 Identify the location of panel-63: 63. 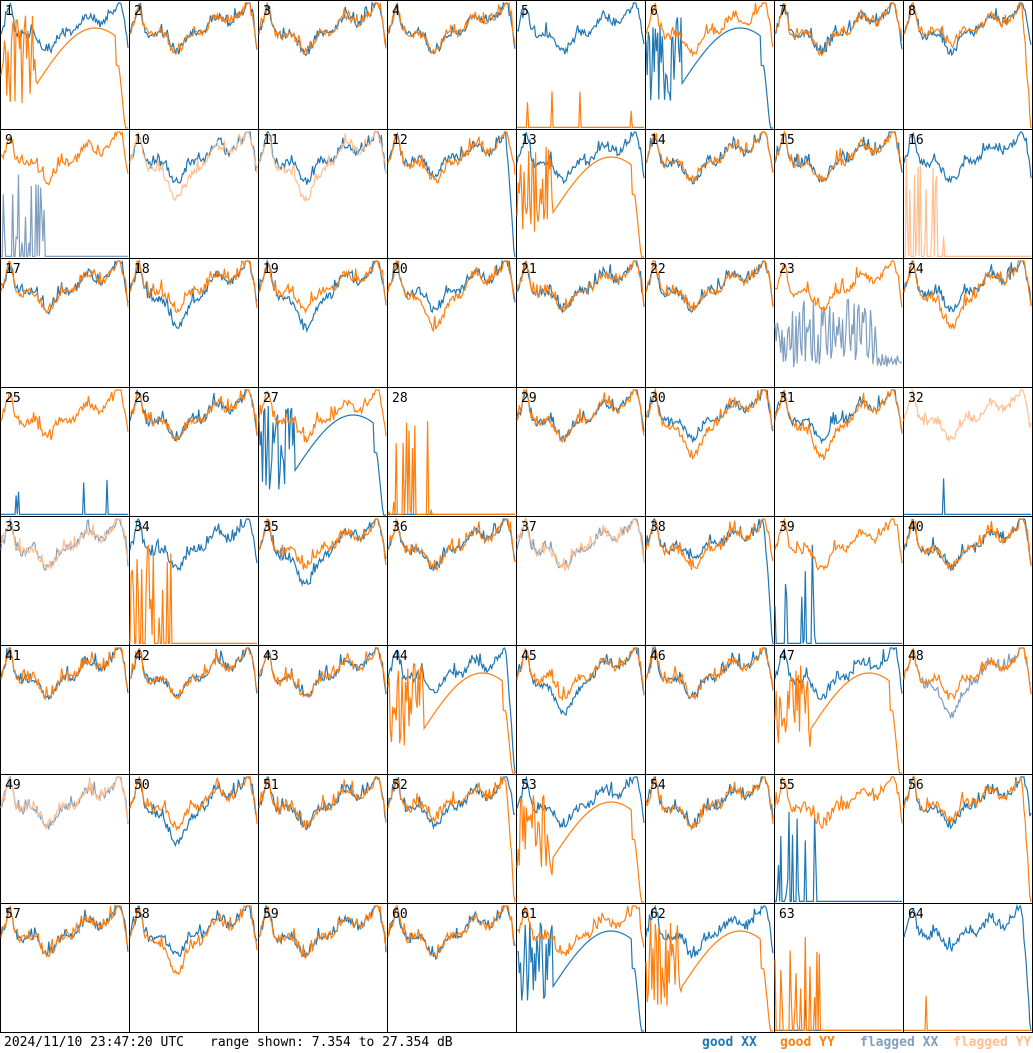
(839, 968).